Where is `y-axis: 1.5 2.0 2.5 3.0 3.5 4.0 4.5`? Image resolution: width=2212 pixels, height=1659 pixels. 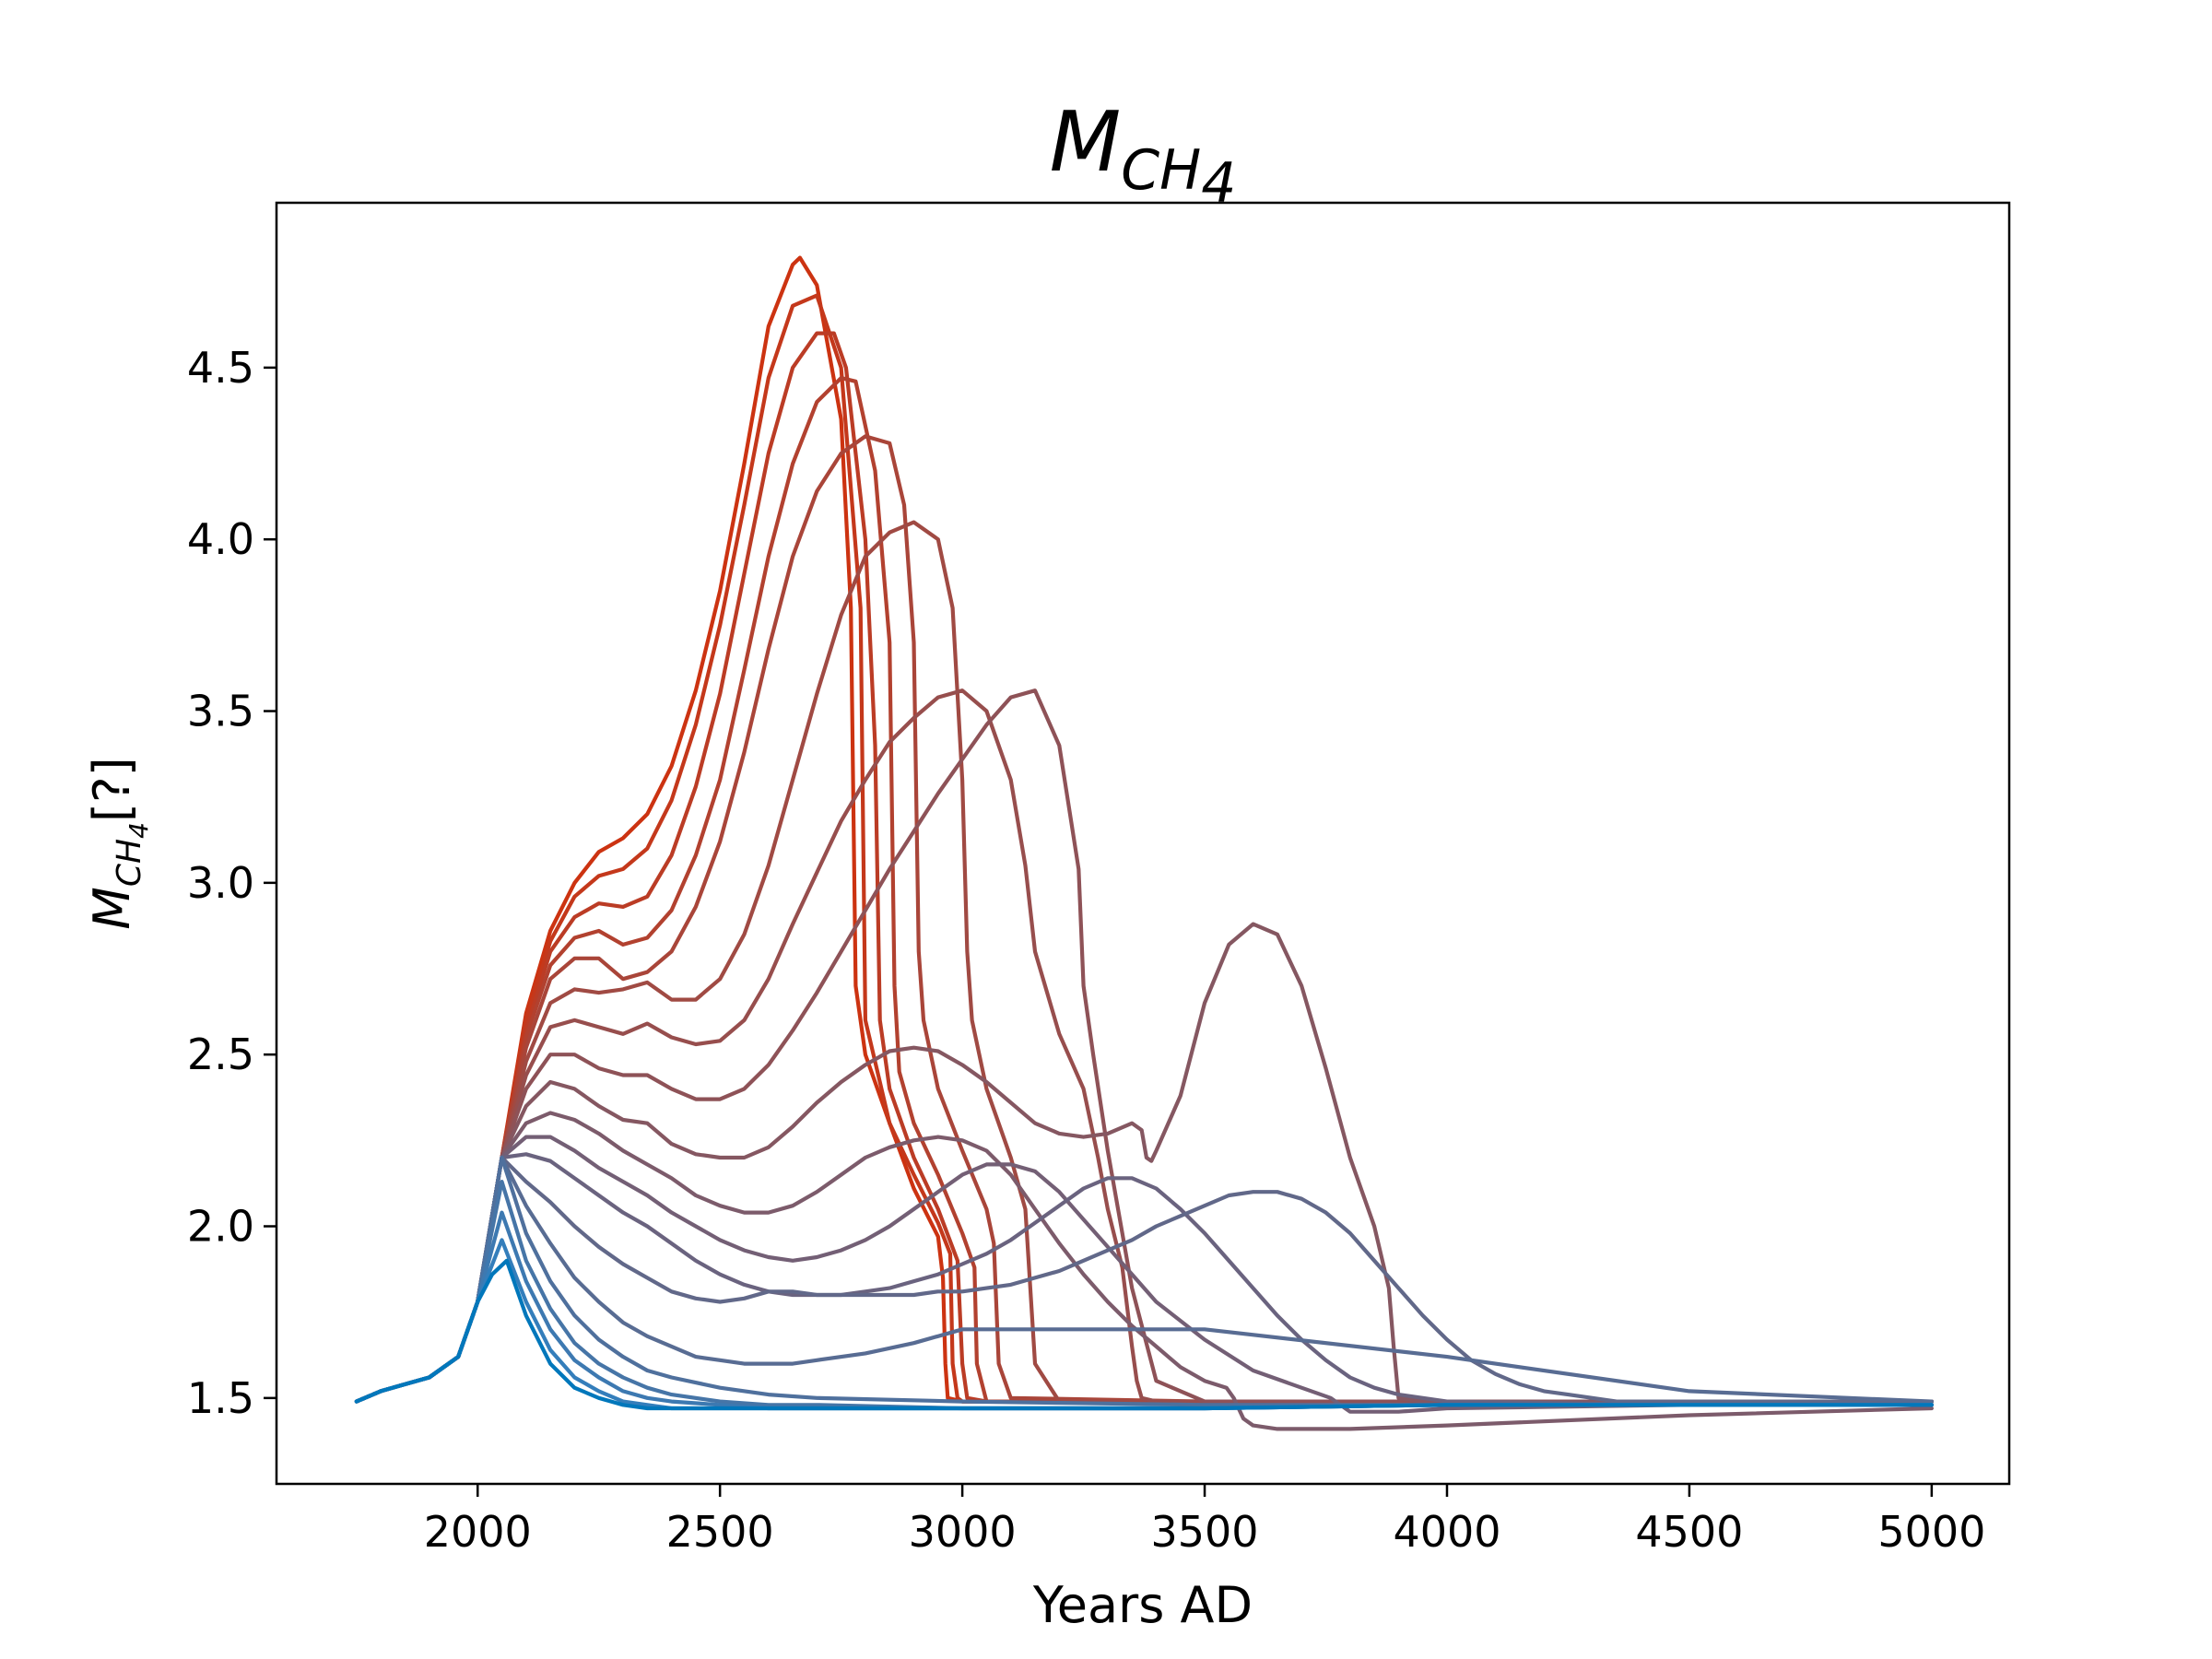
y-axis: 1.5 2.0 2.5 3.0 3.5 4.0 4.5 is located at coordinates (231, 883).